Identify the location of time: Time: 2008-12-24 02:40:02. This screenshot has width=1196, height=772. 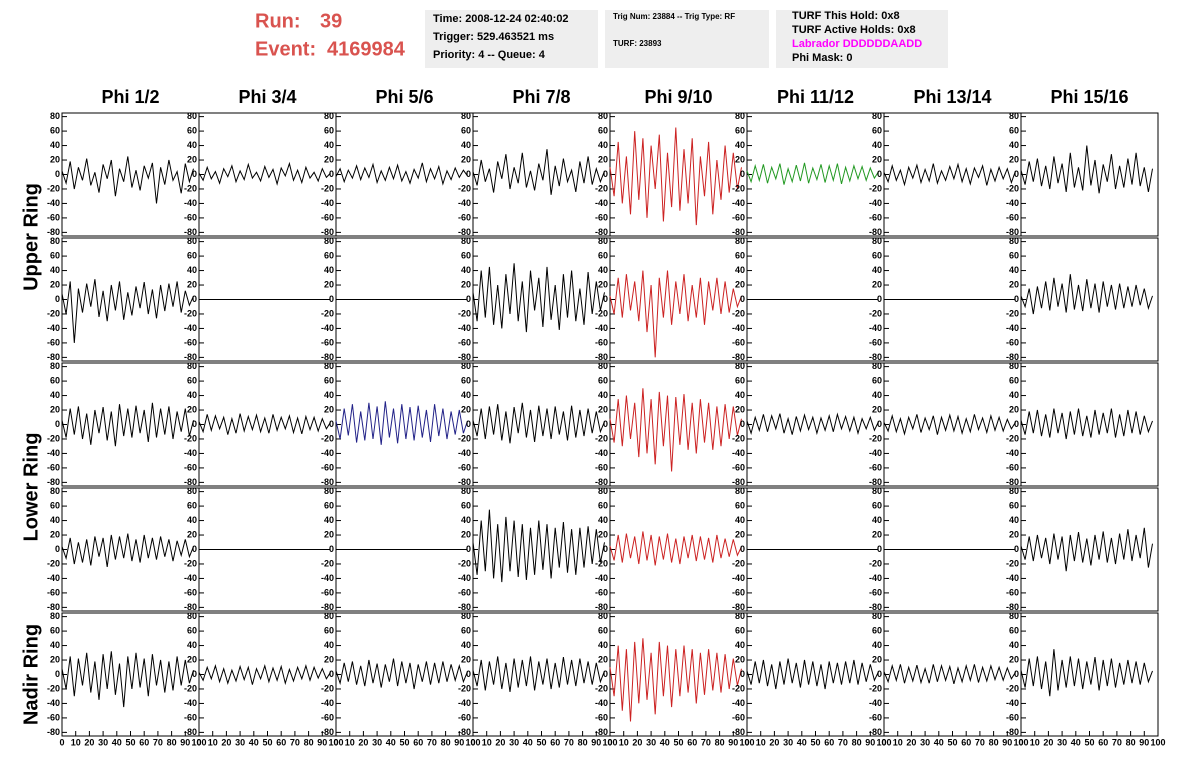
(501, 19).